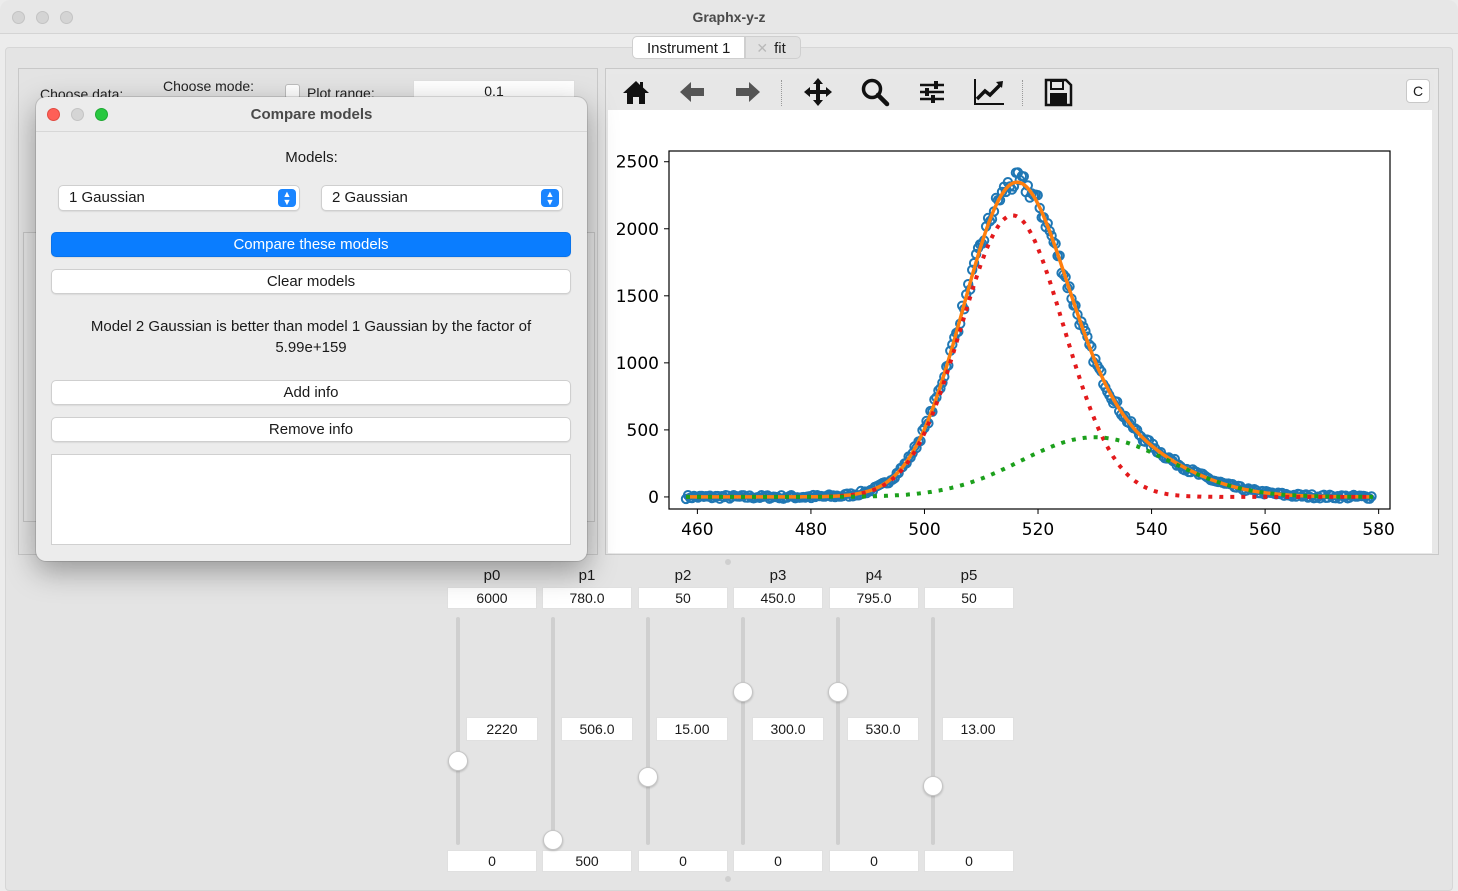  What do you see at coordinates (179, 198) in the screenshot?
I see `model-a-select: 1 Gaussian ▲ ▼` at bounding box center [179, 198].